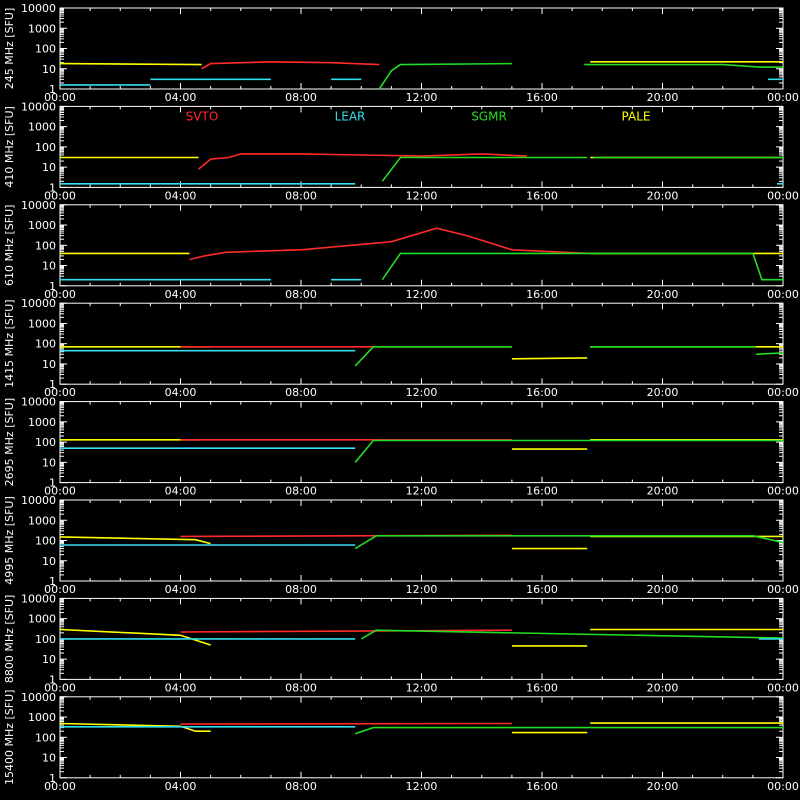 The height and width of the screenshot is (800, 800). I want to click on y-axis-label: 15400 MHz [SFU], so click(9, 737).